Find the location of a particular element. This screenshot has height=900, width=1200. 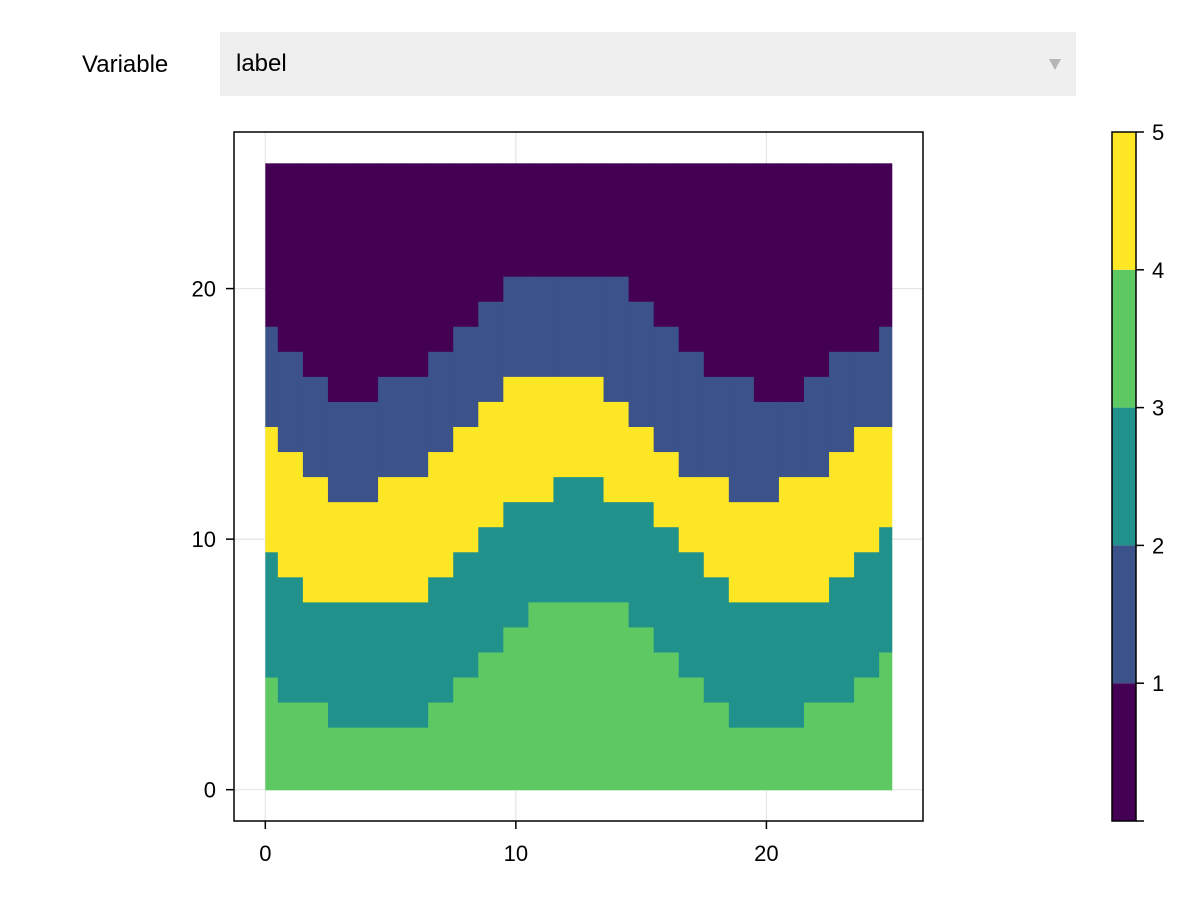

x-tick-label: 10 is located at coordinates (516, 853).